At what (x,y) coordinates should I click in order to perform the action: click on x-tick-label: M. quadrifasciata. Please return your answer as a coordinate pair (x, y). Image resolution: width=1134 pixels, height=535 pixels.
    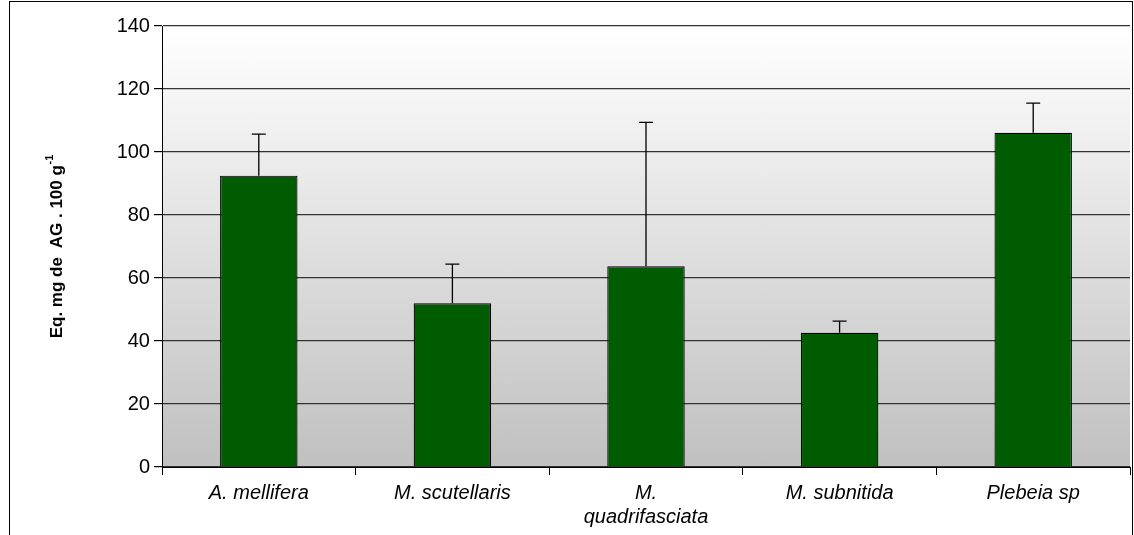
    Looking at the image, I should click on (646, 503).